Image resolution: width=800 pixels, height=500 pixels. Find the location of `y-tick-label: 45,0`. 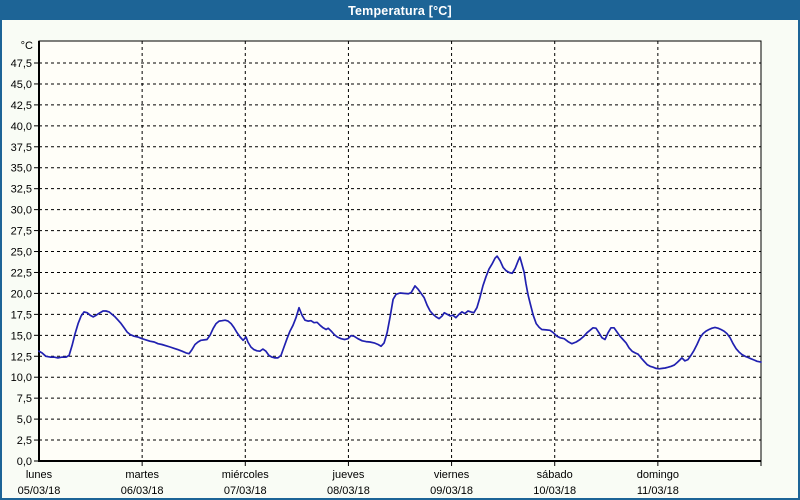

y-tick-label: 45,0 is located at coordinates (21, 85).